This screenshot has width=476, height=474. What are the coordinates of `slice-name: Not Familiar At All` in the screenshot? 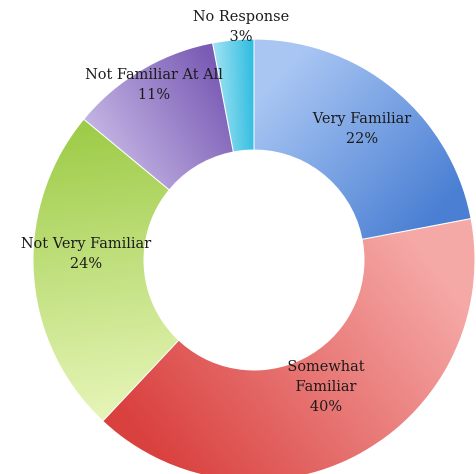 It's located at (154, 75).